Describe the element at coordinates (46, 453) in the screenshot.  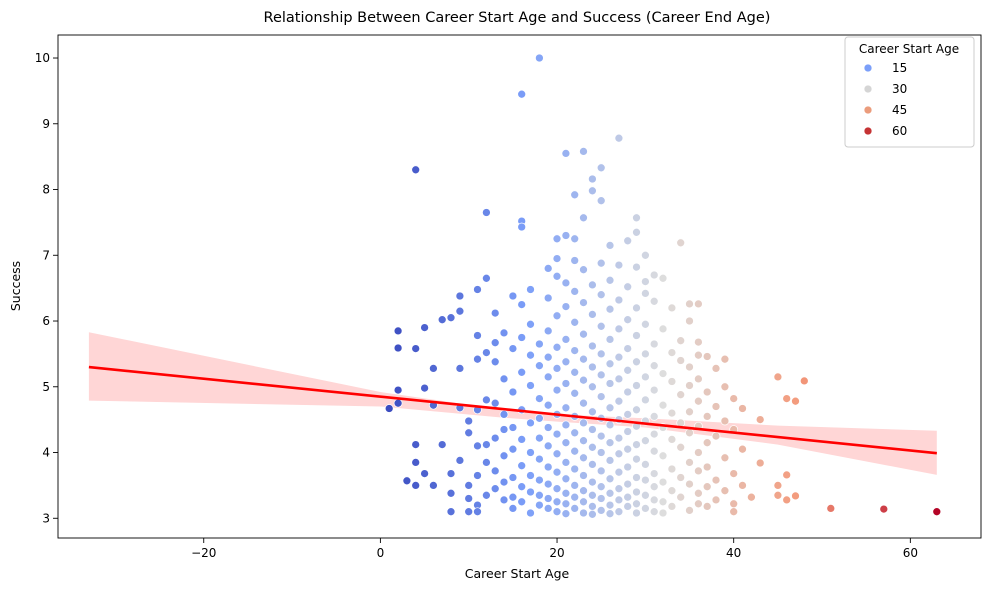
I see `y-tick-label: 4` at that location.